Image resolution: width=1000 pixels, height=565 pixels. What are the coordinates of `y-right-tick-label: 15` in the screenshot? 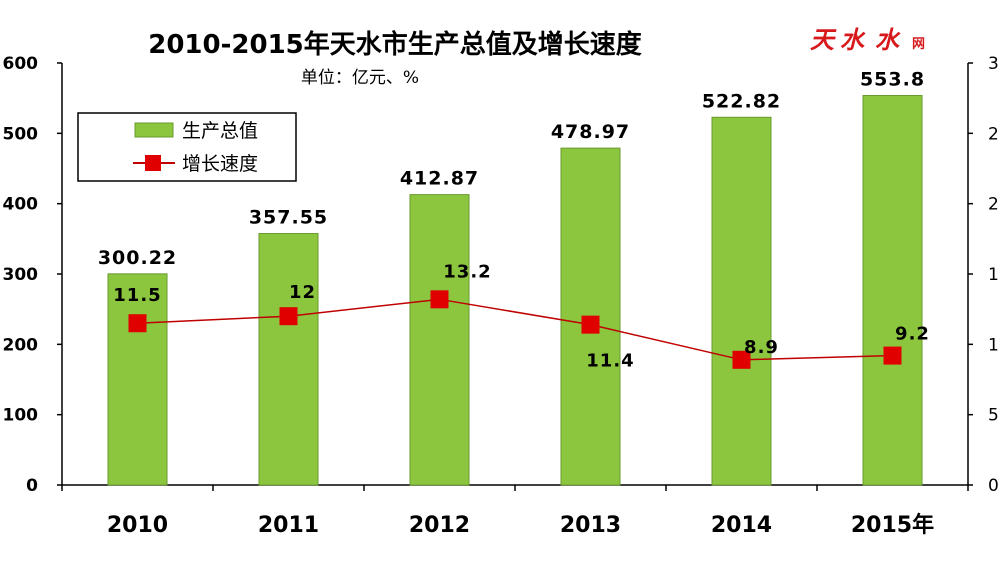 It's located at (994, 275).